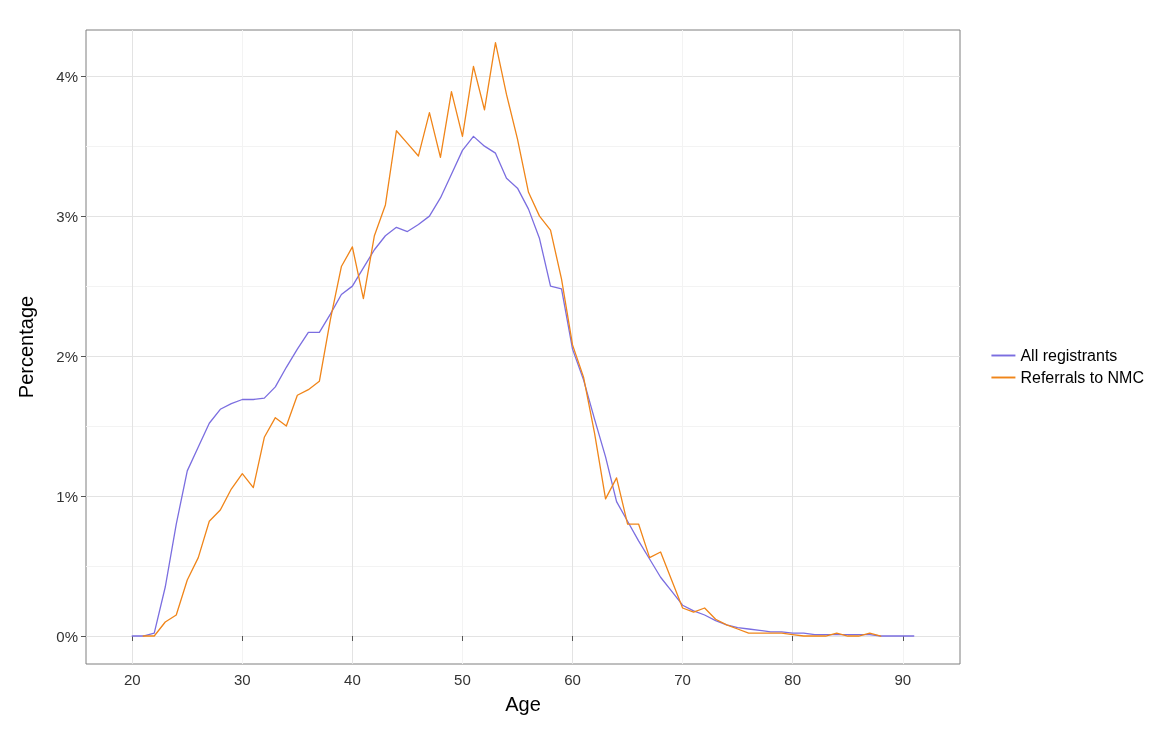 The height and width of the screenshot is (733, 1167). Describe the element at coordinates (67, 356) in the screenshot. I see `y-tick-label: 2%` at that location.